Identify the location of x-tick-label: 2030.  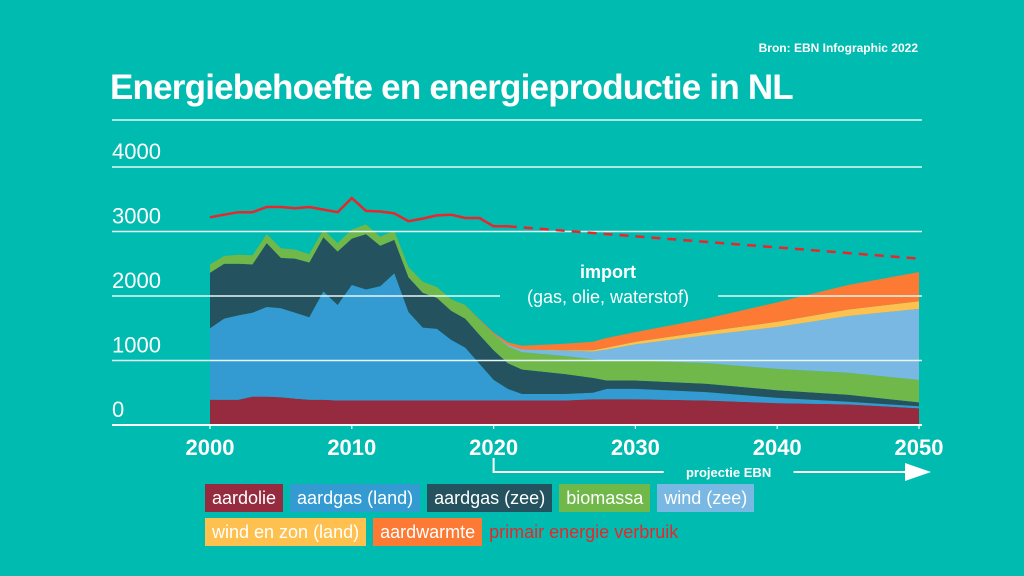
(635, 447).